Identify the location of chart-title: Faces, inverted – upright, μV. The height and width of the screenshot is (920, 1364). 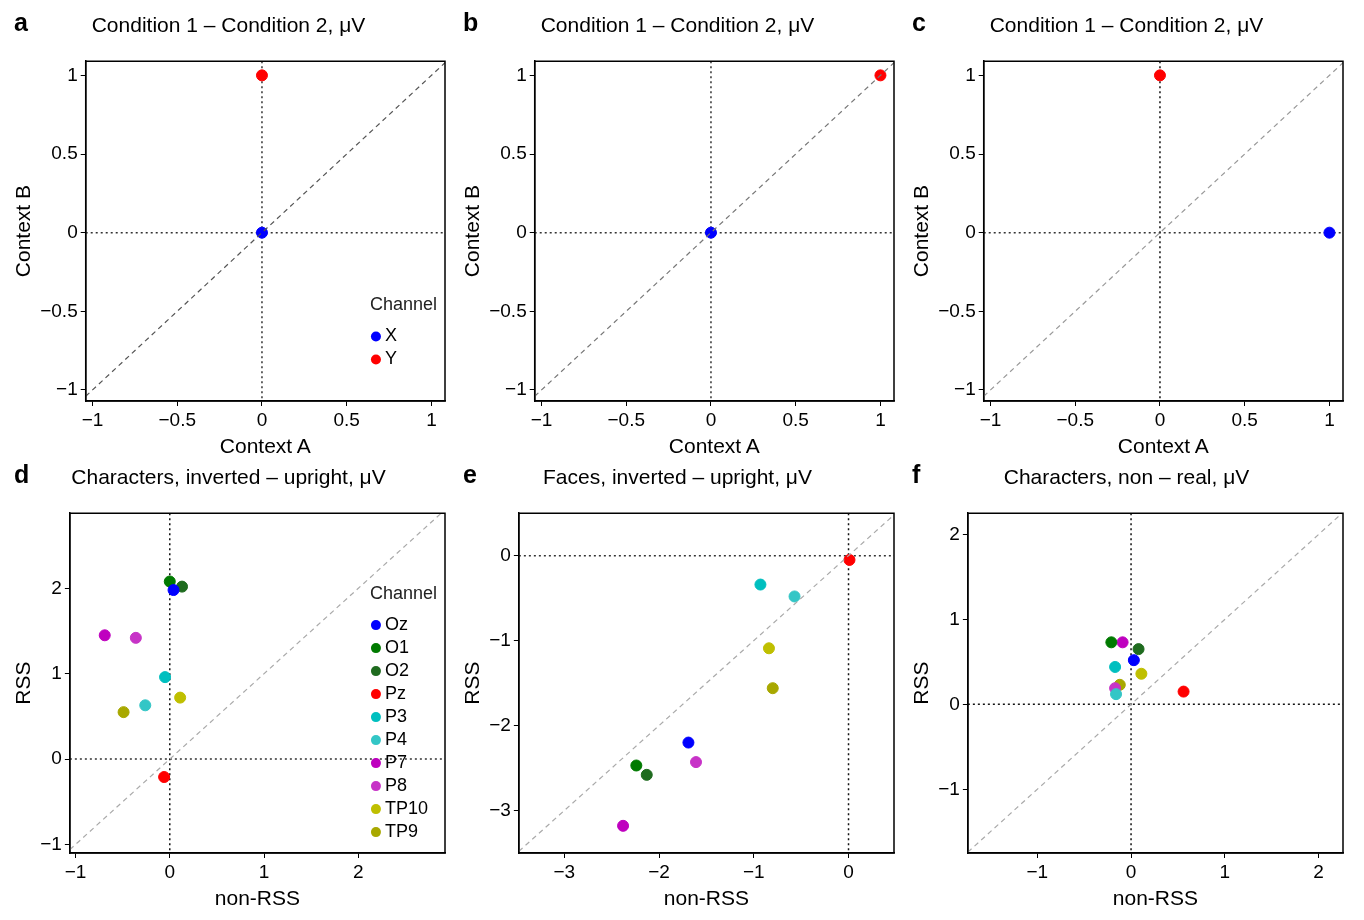
(677, 477).